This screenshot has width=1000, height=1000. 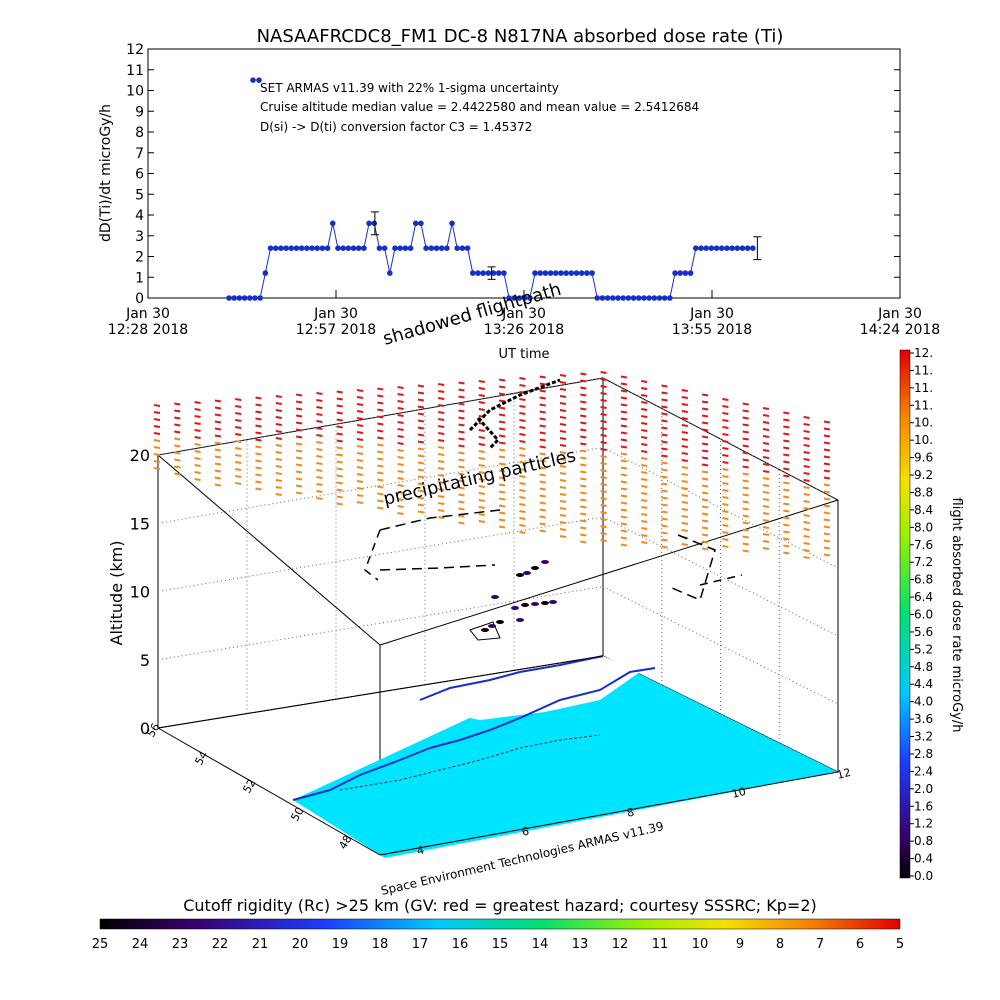 What do you see at coordinates (513, 600) in the screenshot?
I see `flight-track` at bounding box center [513, 600].